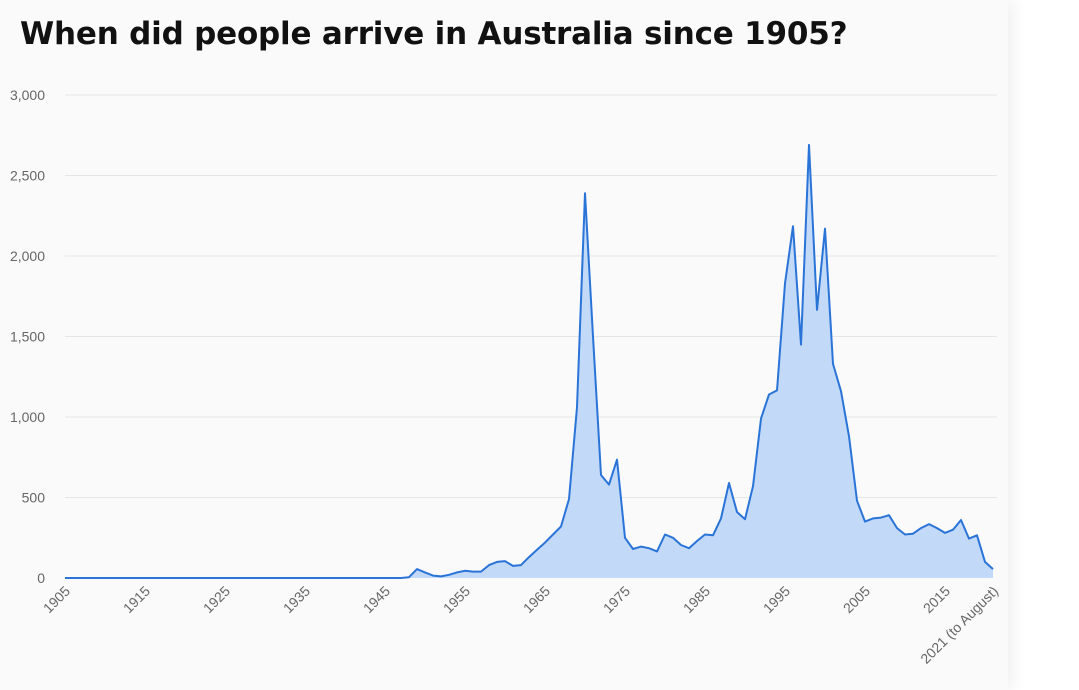 This screenshot has height=690, width=1079. I want to click on y-tick-label: 1,000, so click(27, 417).